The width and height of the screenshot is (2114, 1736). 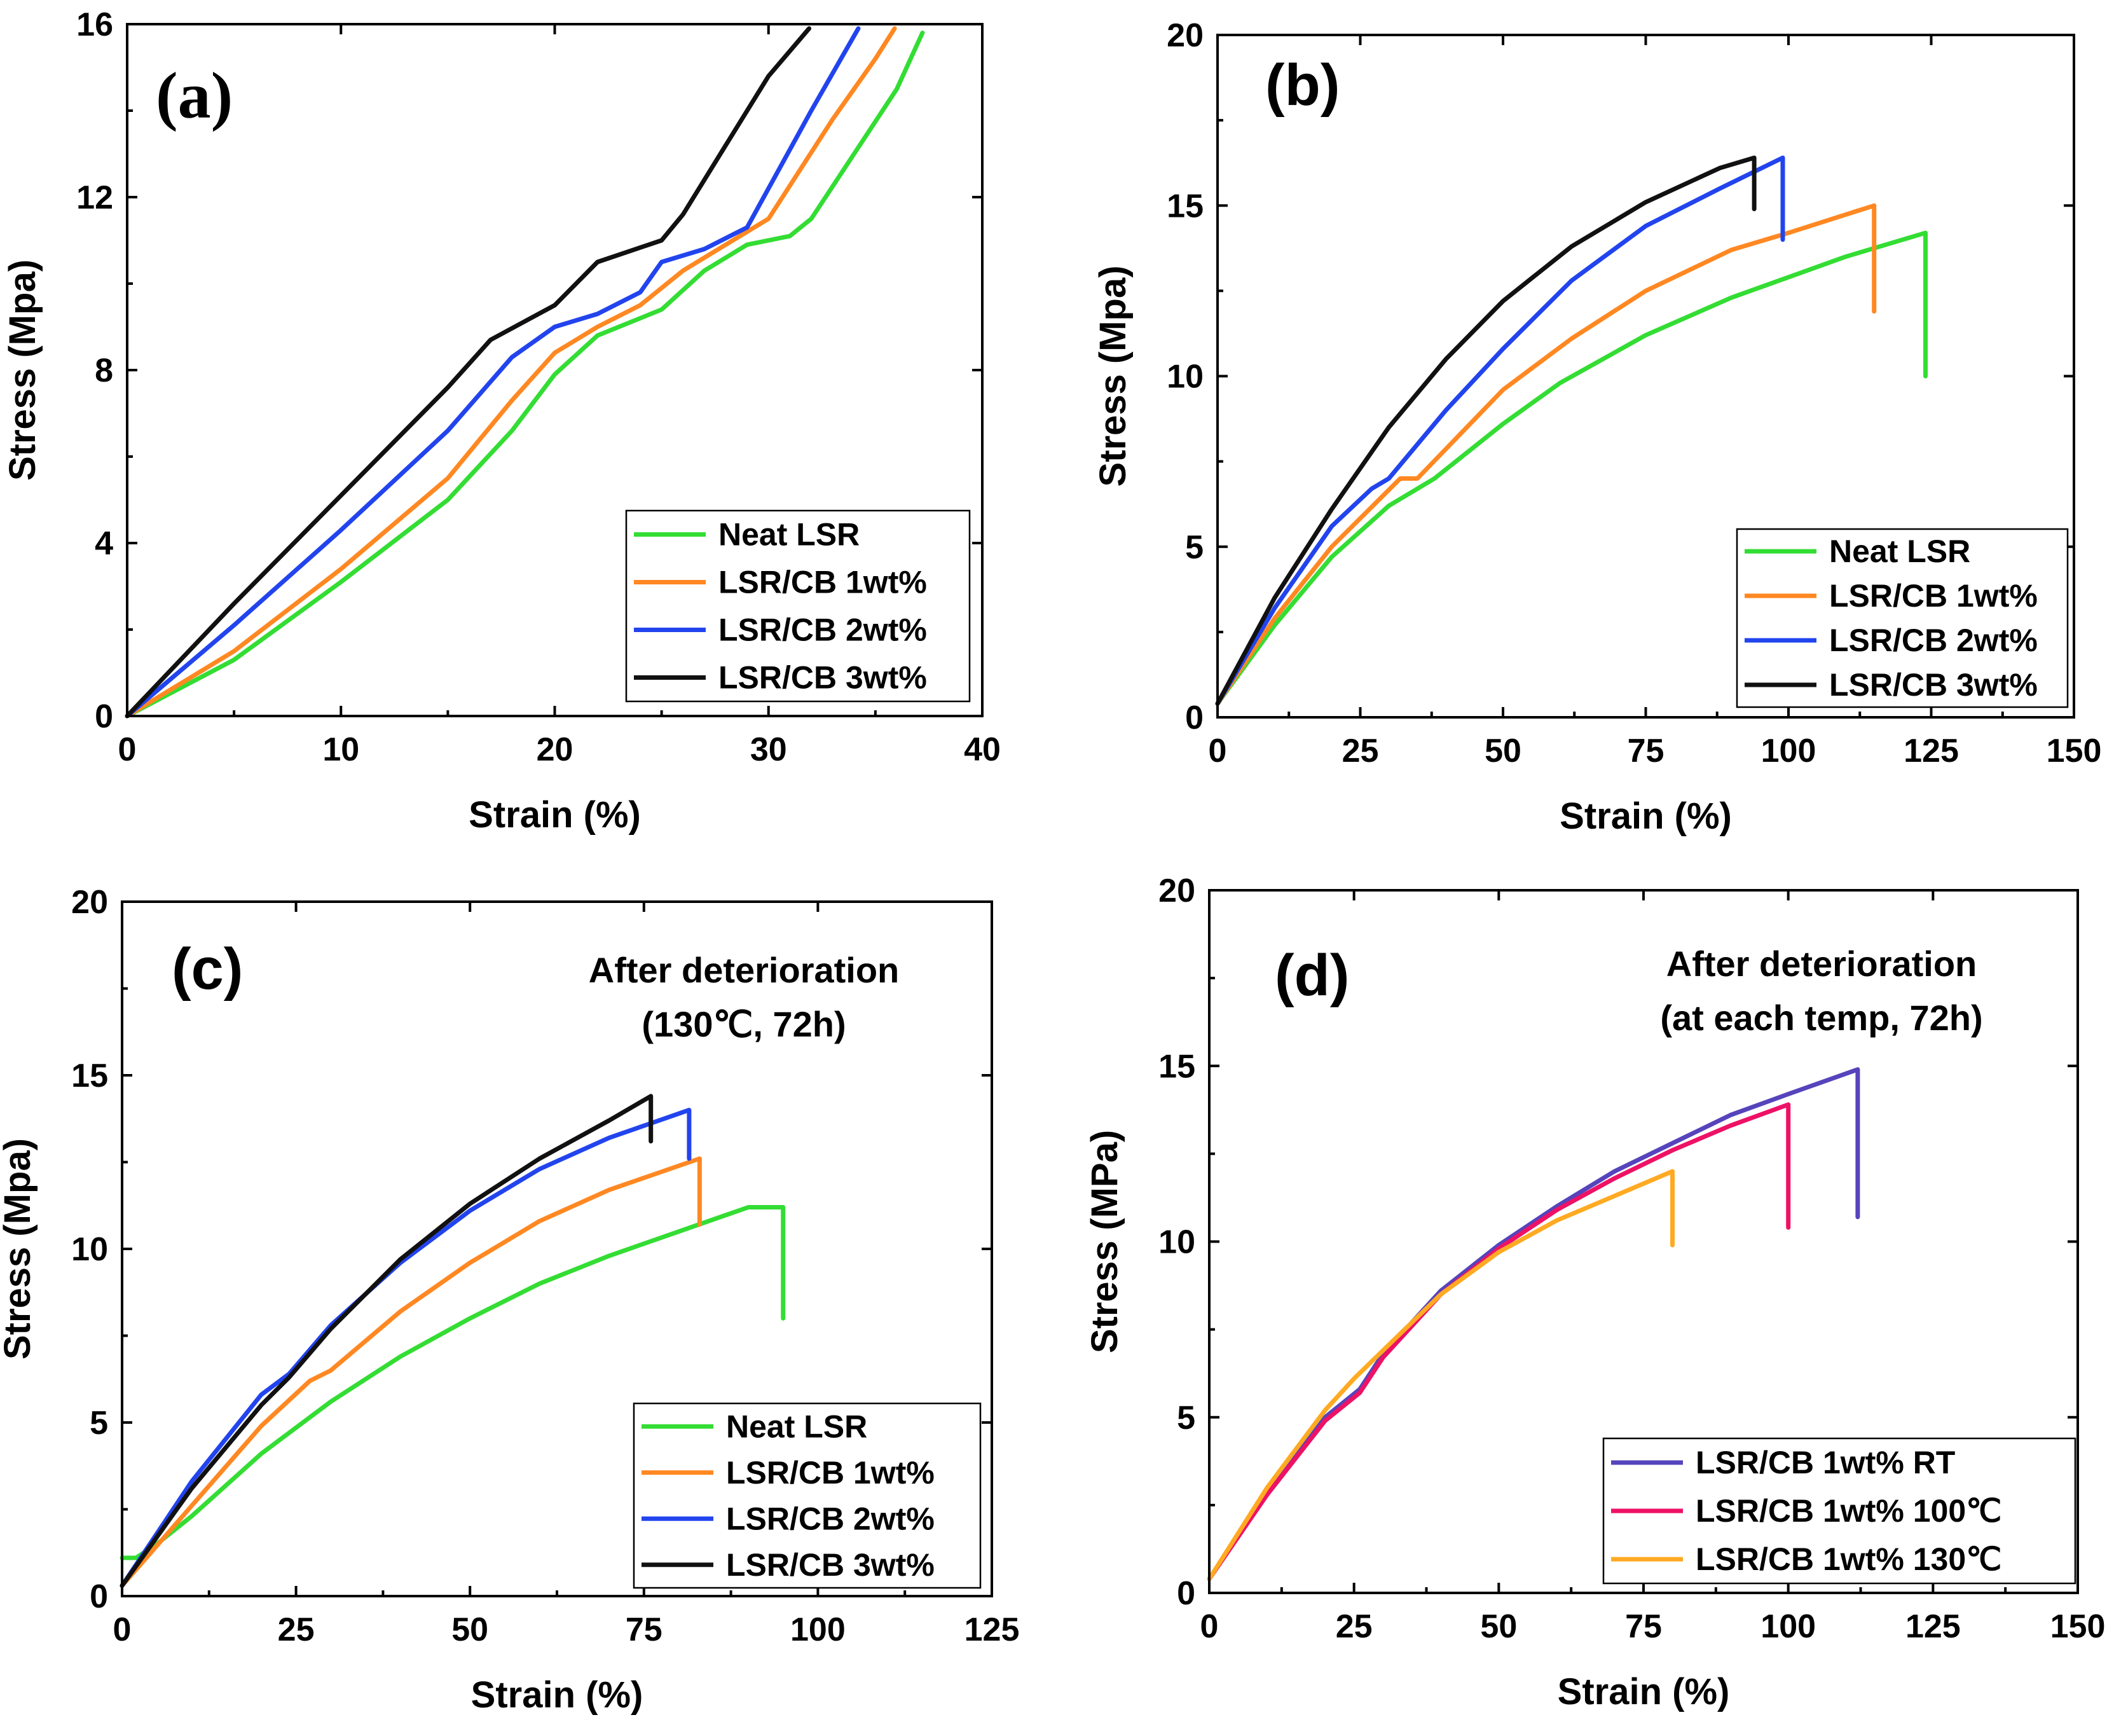 What do you see at coordinates (744, 1024) in the screenshot?
I see `annotation-line: (130℃, 72h)` at bounding box center [744, 1024].